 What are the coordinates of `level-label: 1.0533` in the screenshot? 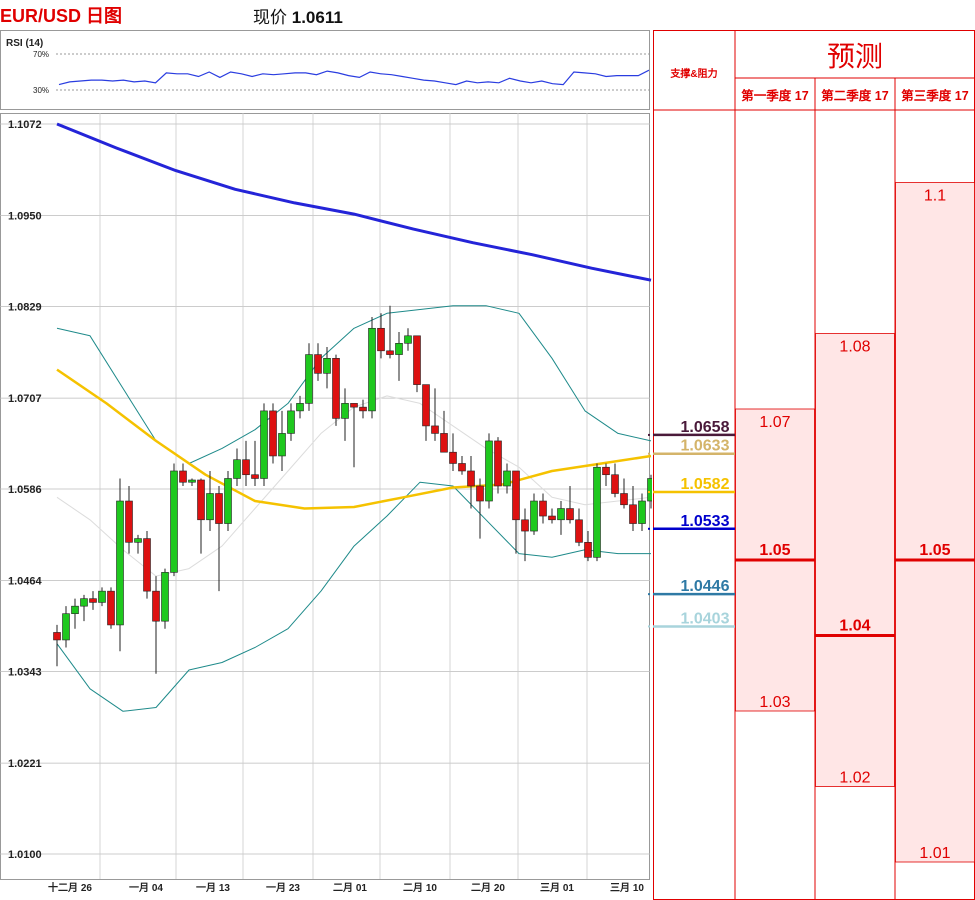 It's located at (705, 521).